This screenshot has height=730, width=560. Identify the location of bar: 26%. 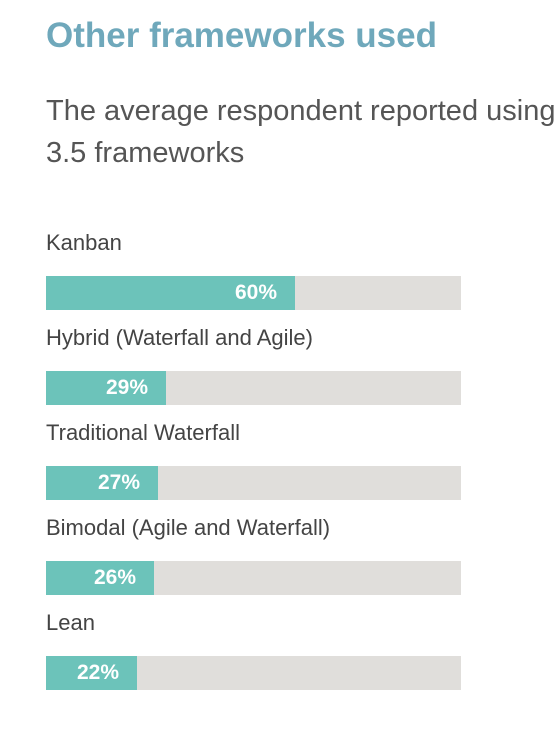
(100, 578).